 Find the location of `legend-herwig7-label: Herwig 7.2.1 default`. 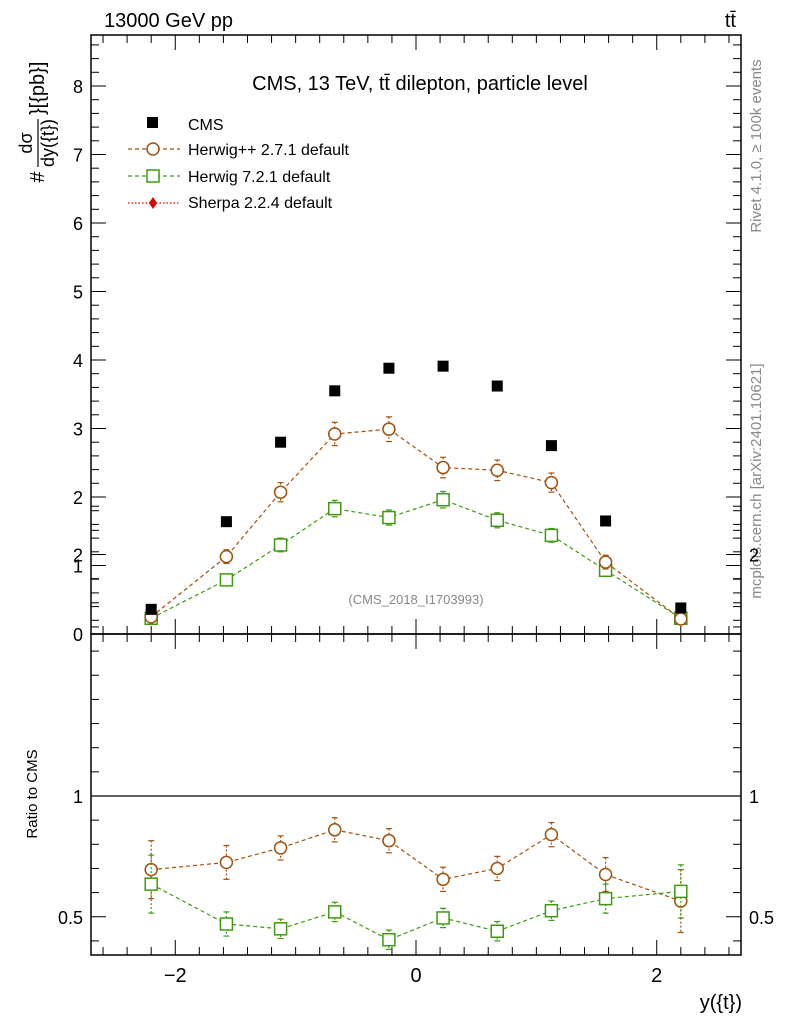

legend-herwig7-label: Herwig 7.2.1 default is located at coordinates (259, 177).